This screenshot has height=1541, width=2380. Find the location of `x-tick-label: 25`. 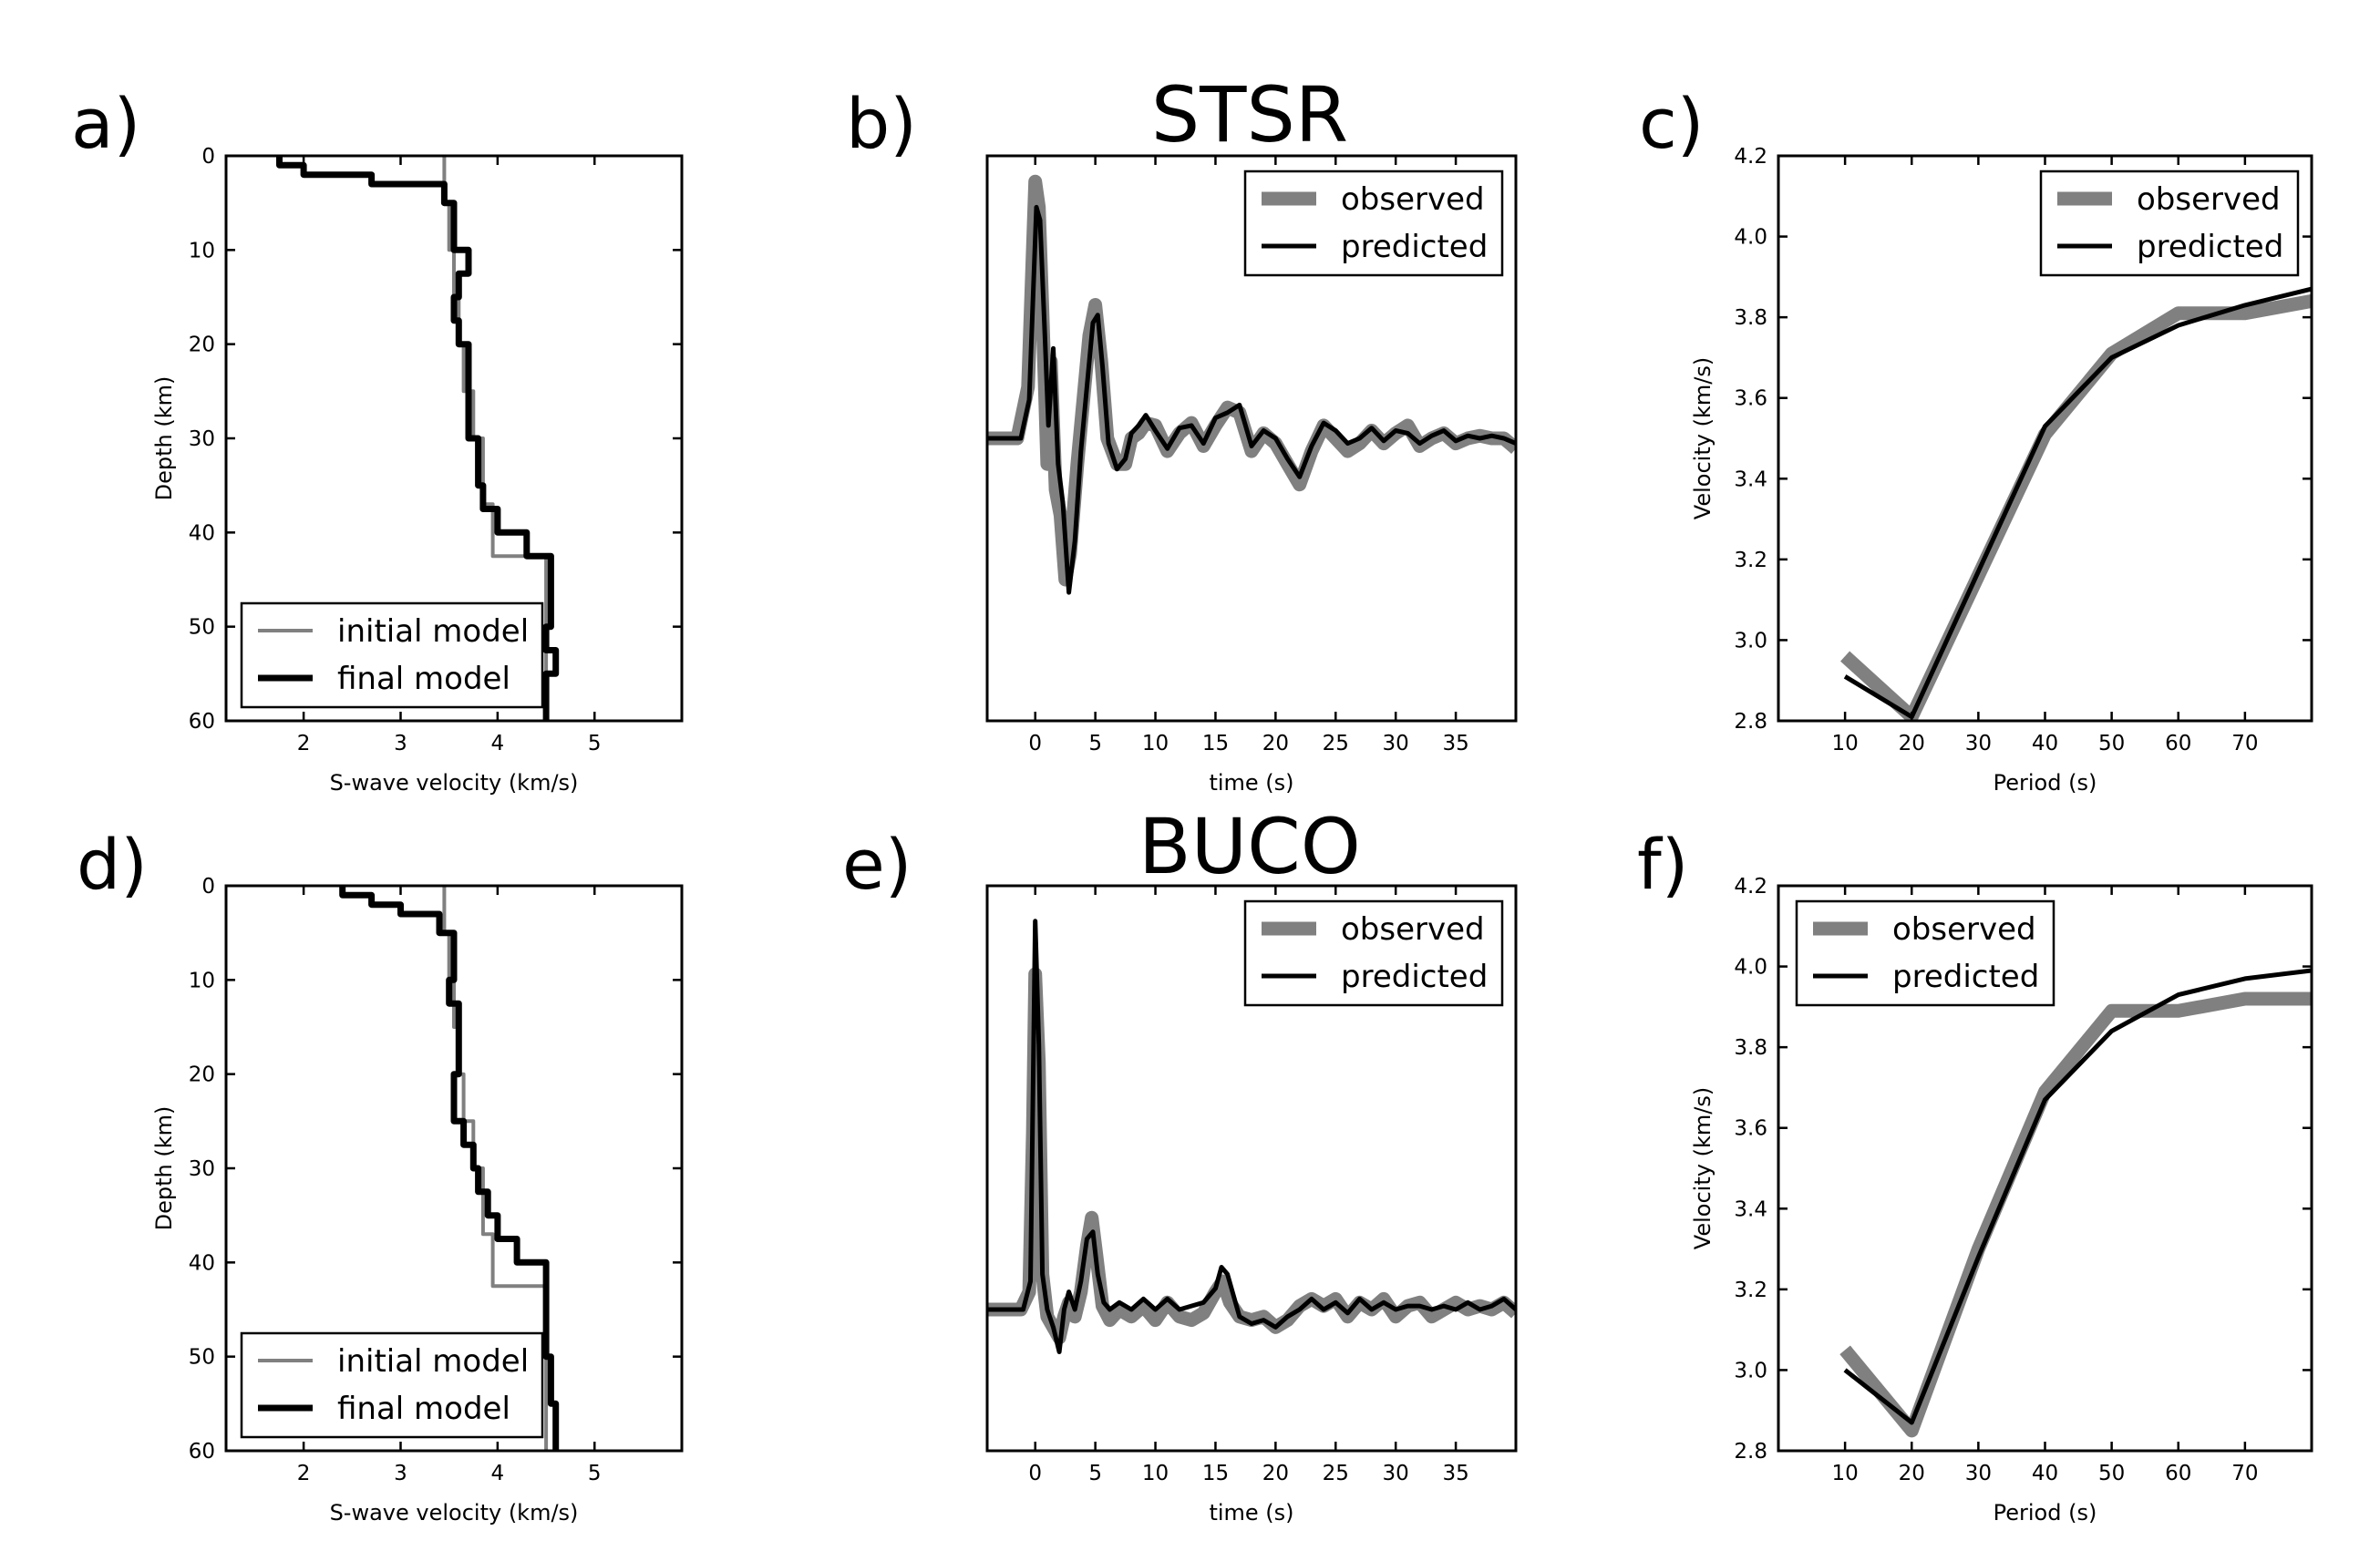

x-tick-label: 25 is located at coordinates (1336, 744).